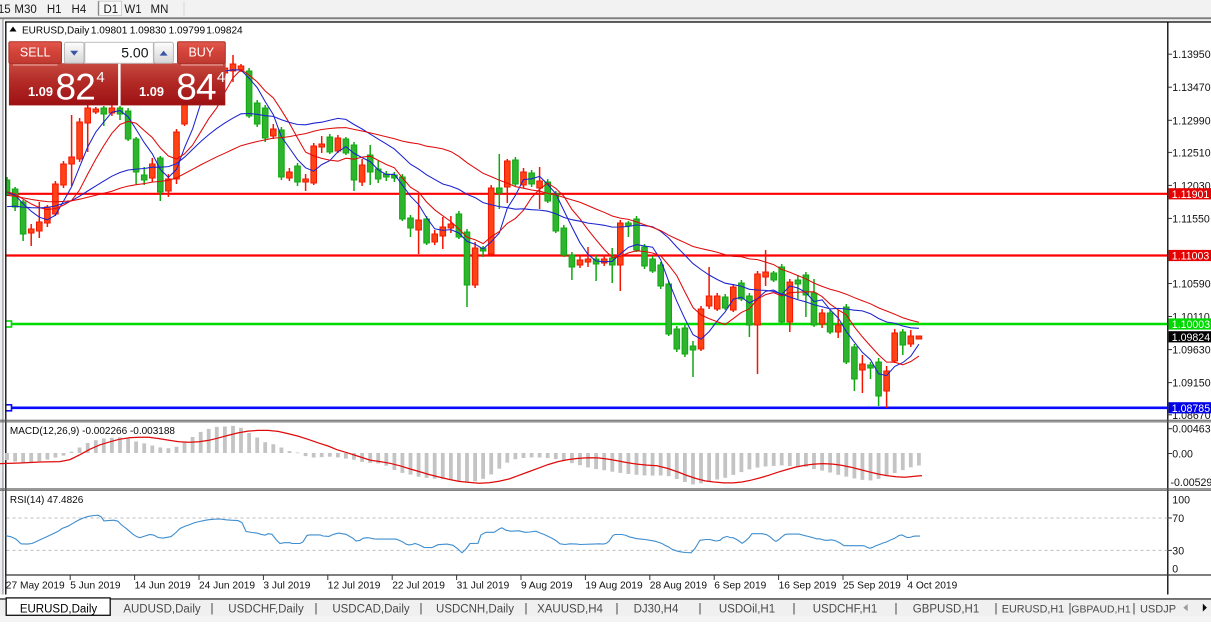 This screenshot has width=1211, height=627. What do you see at coordinates (79, 10) in the screenshot?
I see `svg-text: H4` at bounding box center [79, 10].